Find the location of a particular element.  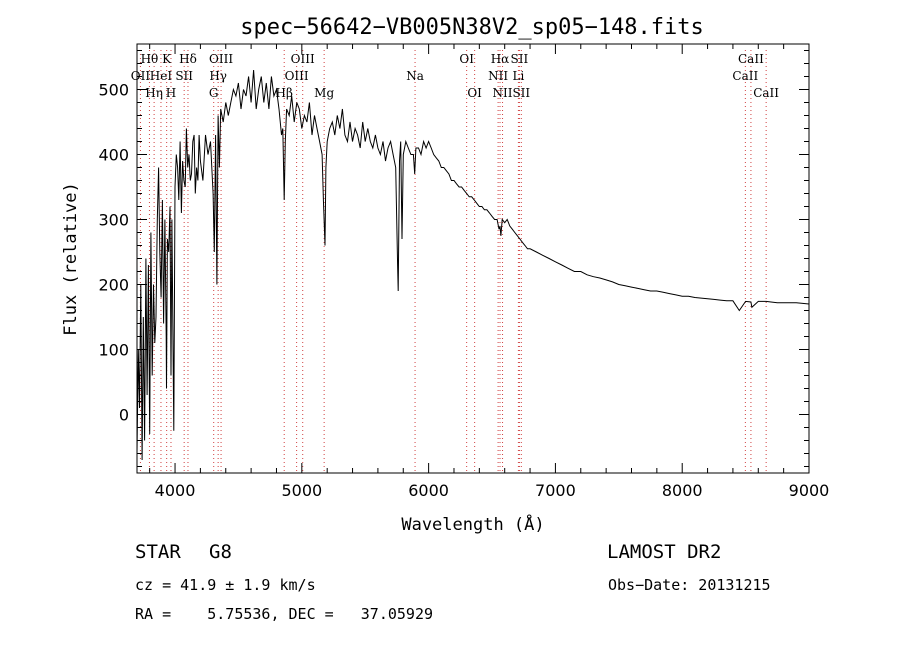

redshift-value: cz = 41.9 ± 1.9 km/s is located at coordinates (225, 585).